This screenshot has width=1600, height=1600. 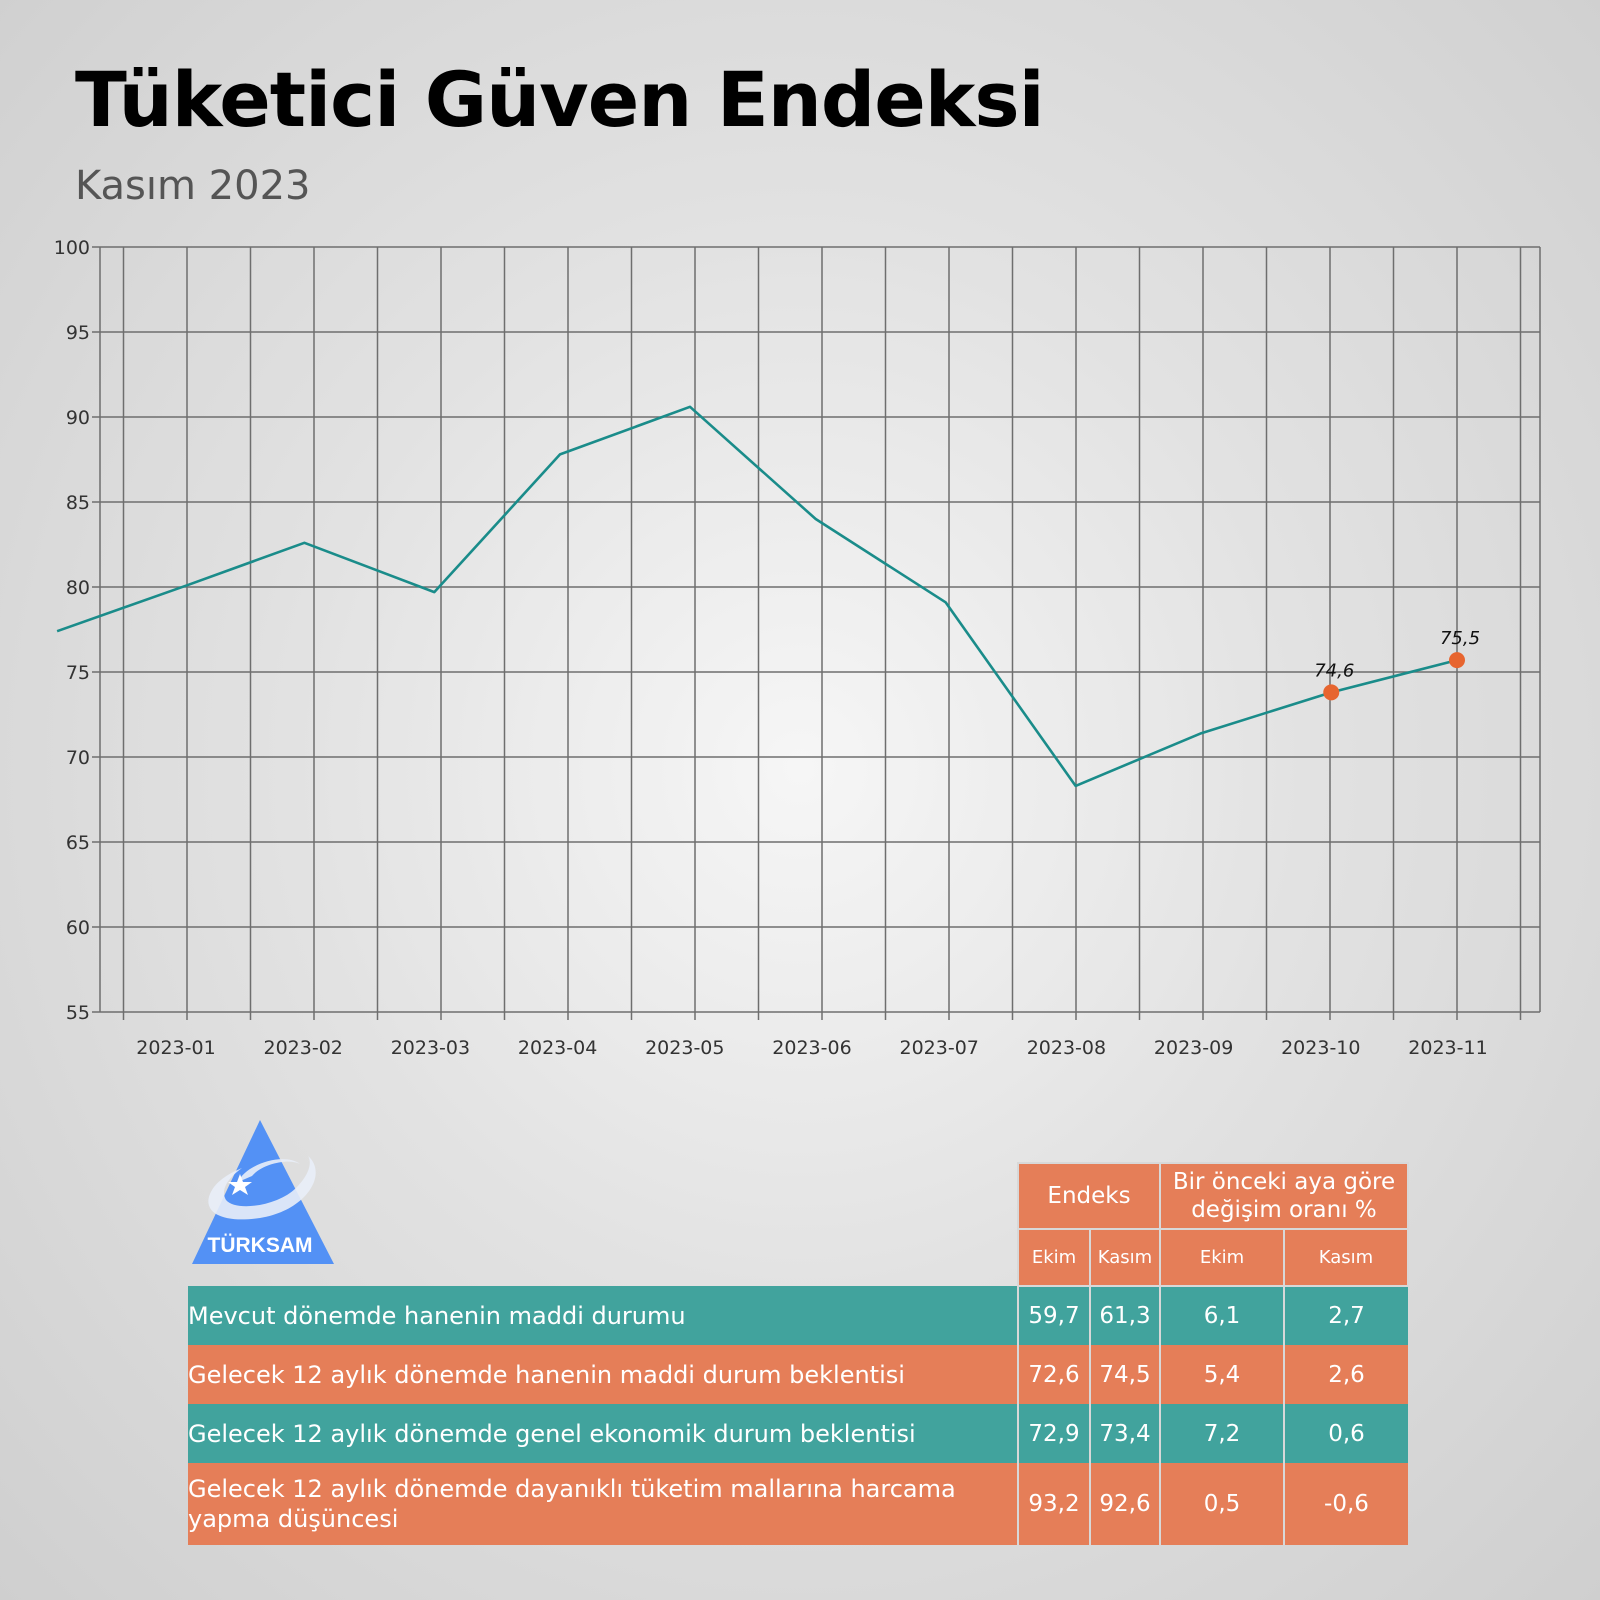 What do you see at coordinates (78, 758) in the screenshot?
I see `y-tick-label: 70` at bounding box center [78, 758].